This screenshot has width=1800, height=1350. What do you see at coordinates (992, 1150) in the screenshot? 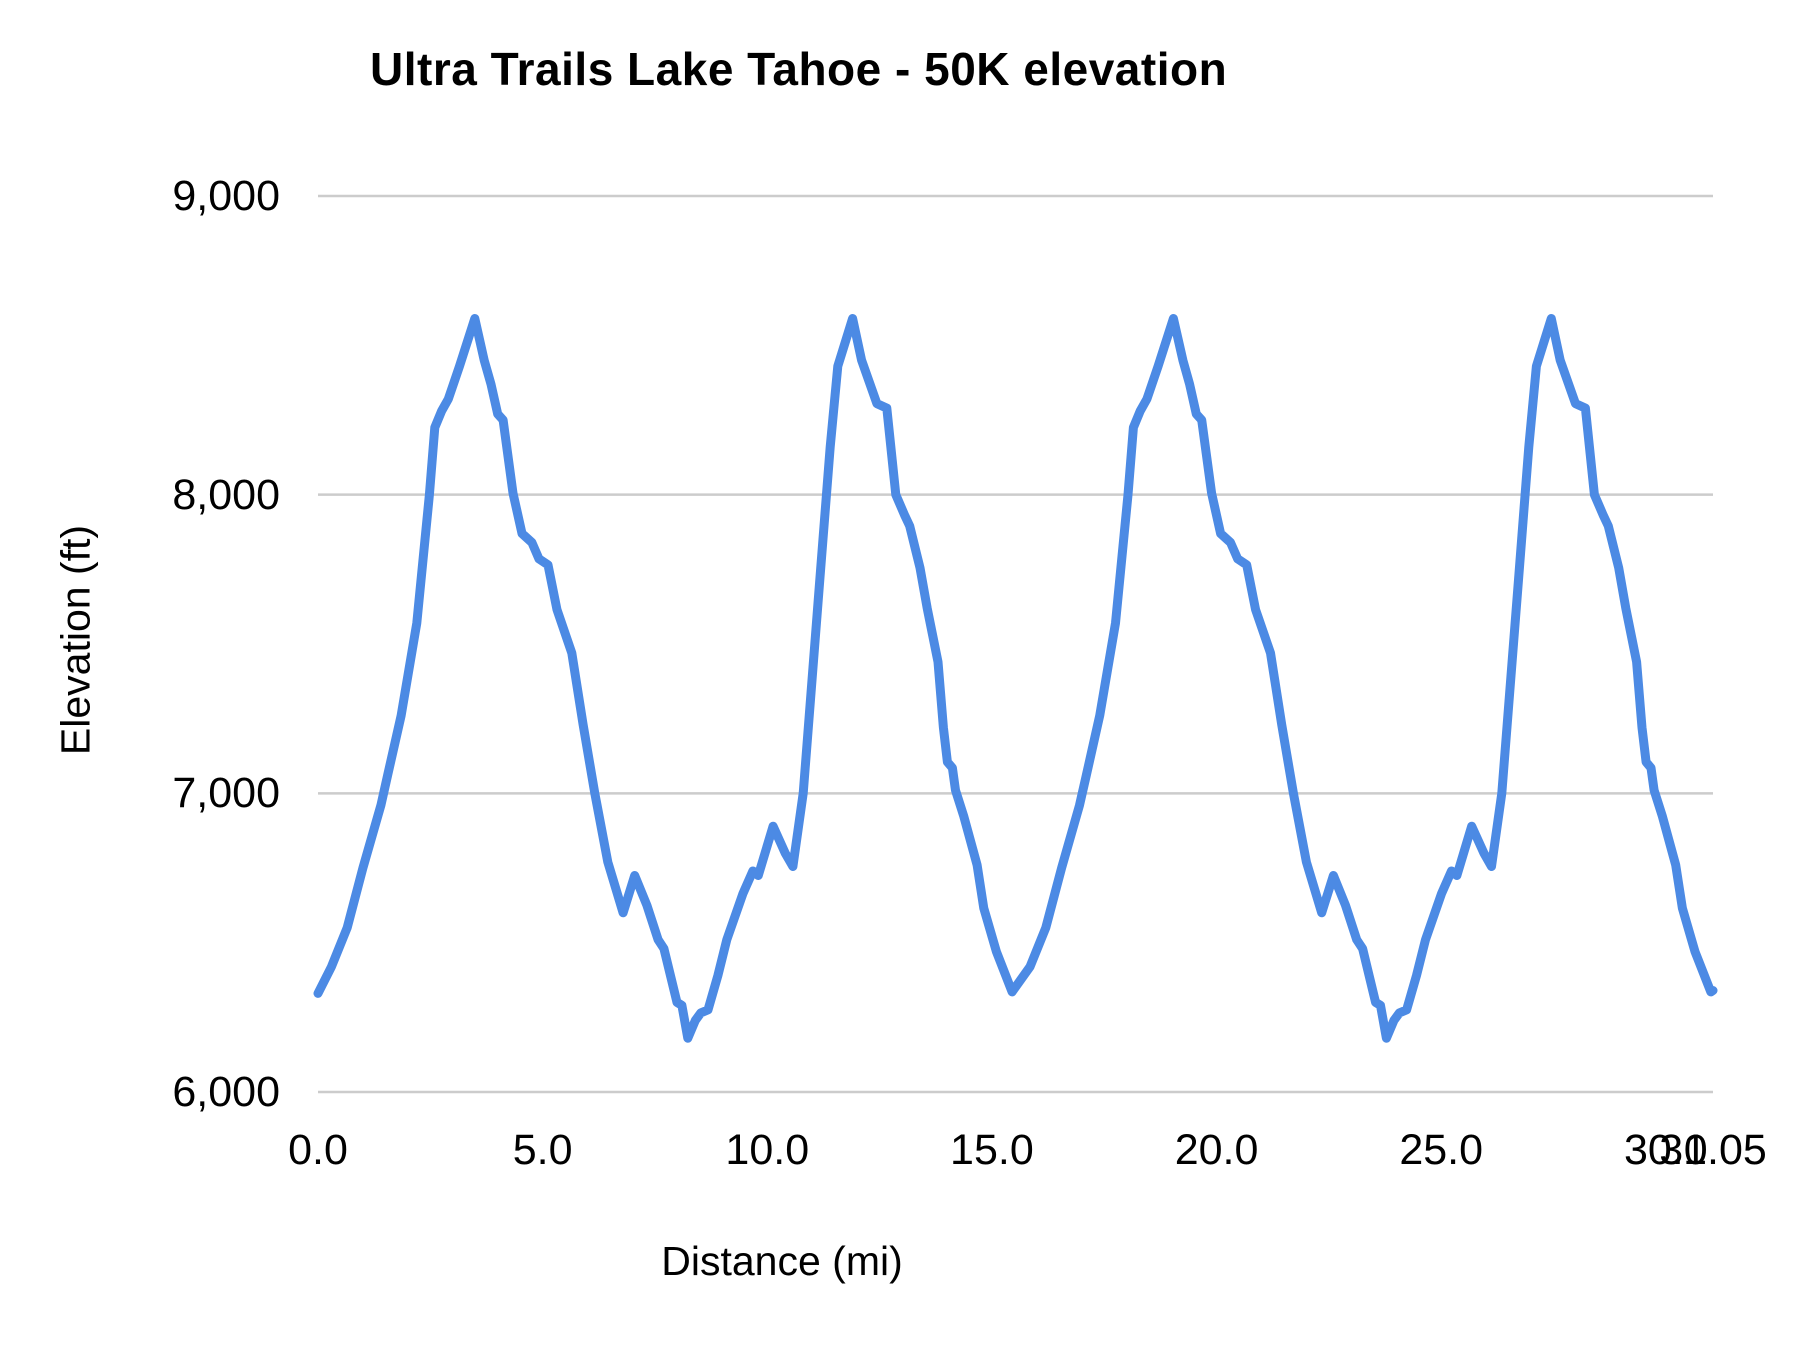
I see `x-tick-label: 15.0` at bounding box center [992, 1150].